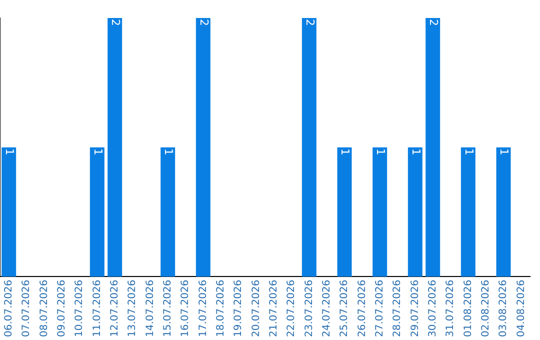 Image resolution: width=540 pixels, height=340 pixels. Describe the element at coordinates (362, 309) in the screenshot. I see `x-tick-label: 26.07.2026` at that location.